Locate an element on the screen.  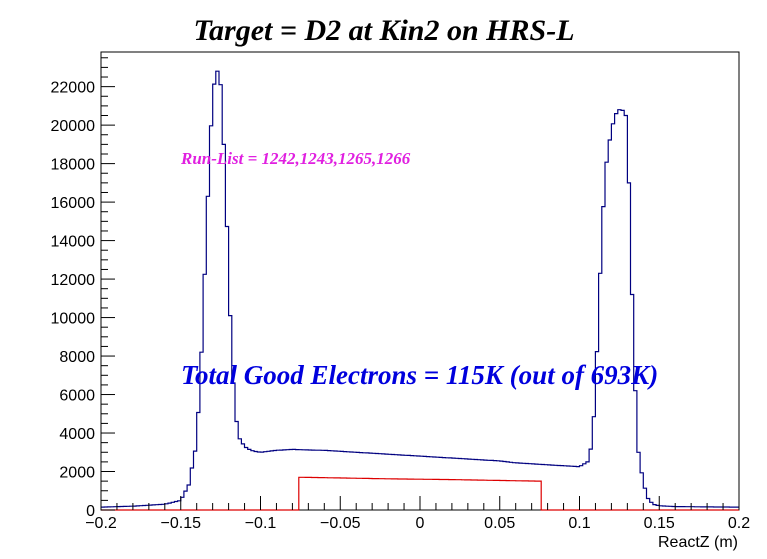
y-tick-label: 6000 is located at coordinates (77, 396).